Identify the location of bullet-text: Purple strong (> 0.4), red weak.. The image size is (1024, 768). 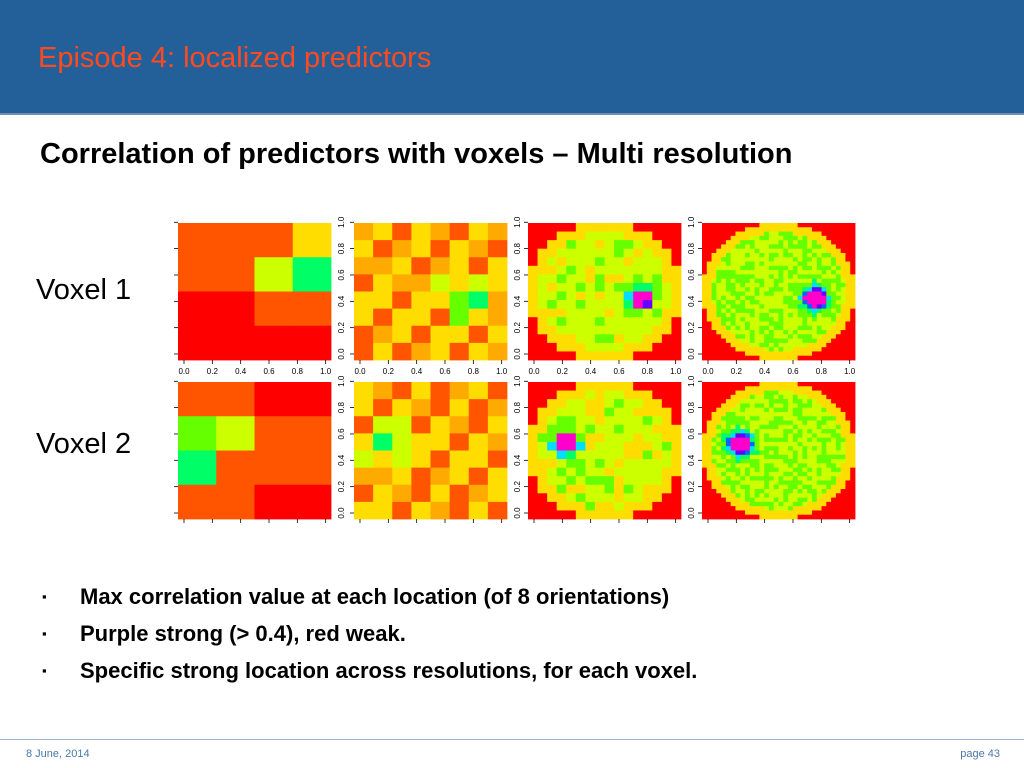
(243, 633).